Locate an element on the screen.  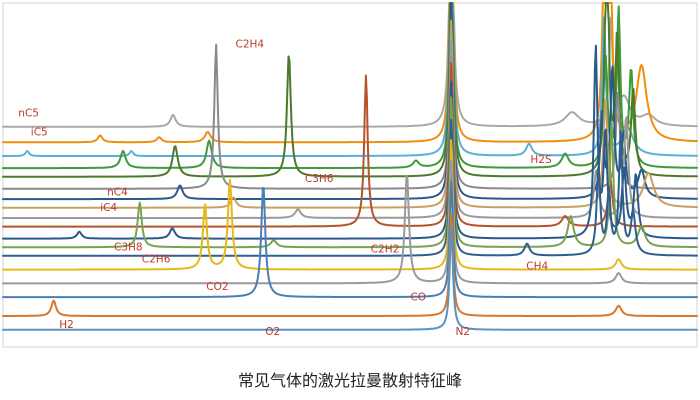
peak-label-co: CO is located at coordinates (418, 298).